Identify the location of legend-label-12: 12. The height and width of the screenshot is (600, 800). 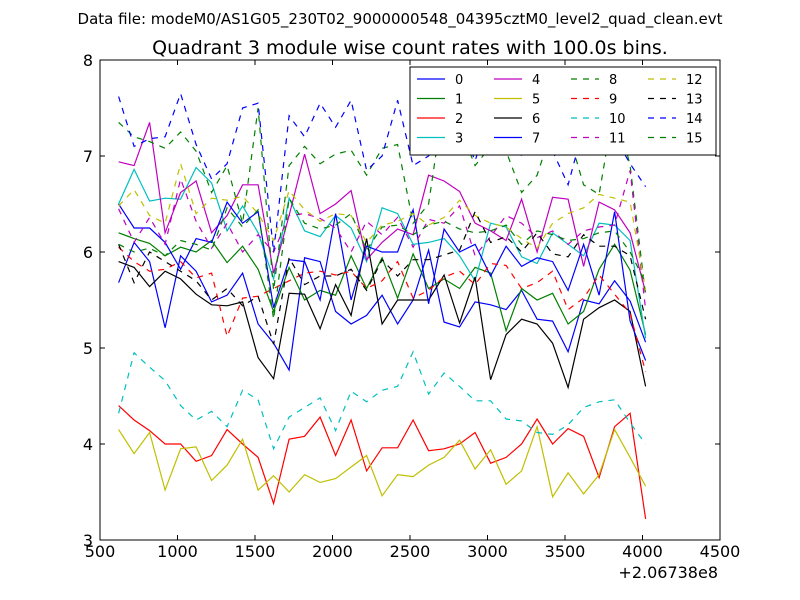
(694, 80).